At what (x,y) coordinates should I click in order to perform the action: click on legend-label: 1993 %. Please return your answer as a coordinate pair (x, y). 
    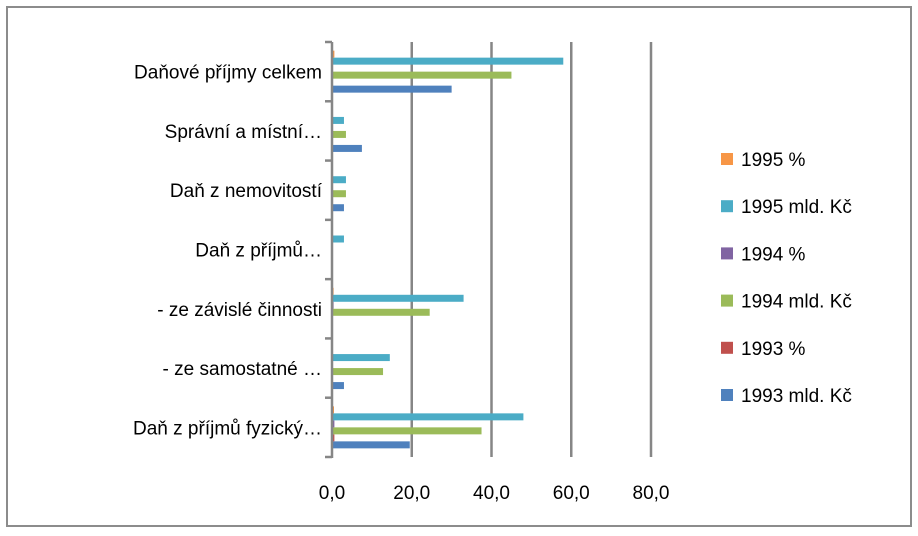
    Looking at the image, I should click on (773, 349).